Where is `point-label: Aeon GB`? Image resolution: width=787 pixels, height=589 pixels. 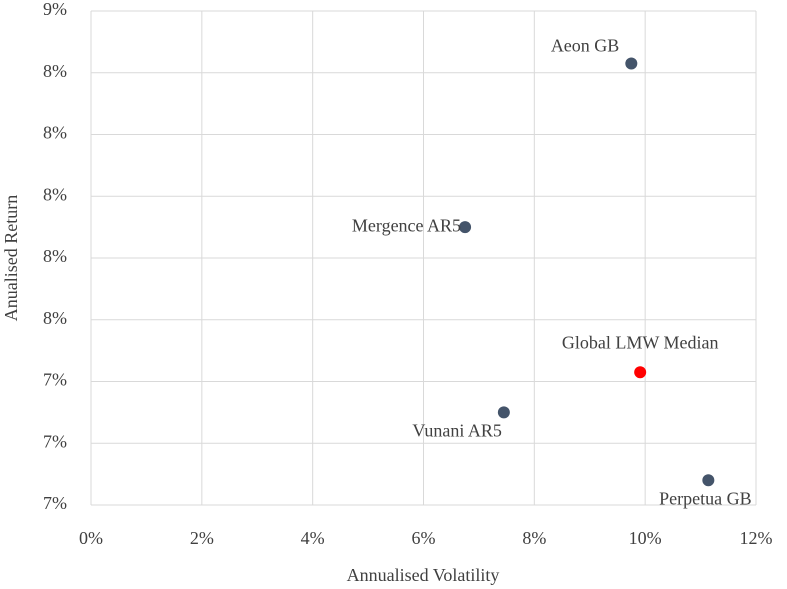
point-label: Aeon GB is located at coordinates (585, 46).